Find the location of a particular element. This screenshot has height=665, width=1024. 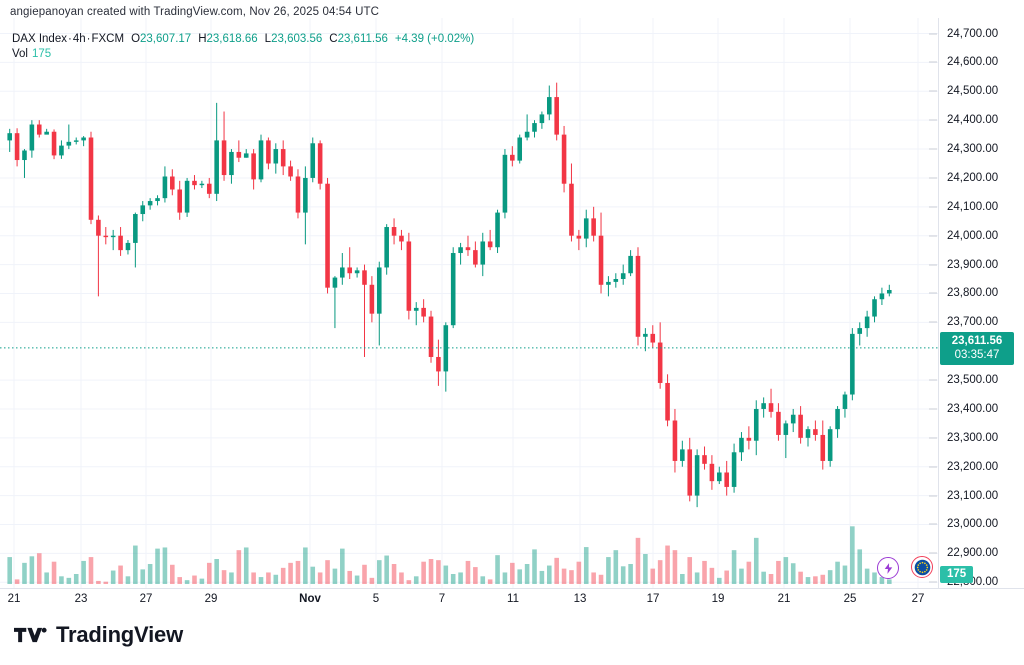

legend-exchange: FXCM is located at coordinates (108, 39).